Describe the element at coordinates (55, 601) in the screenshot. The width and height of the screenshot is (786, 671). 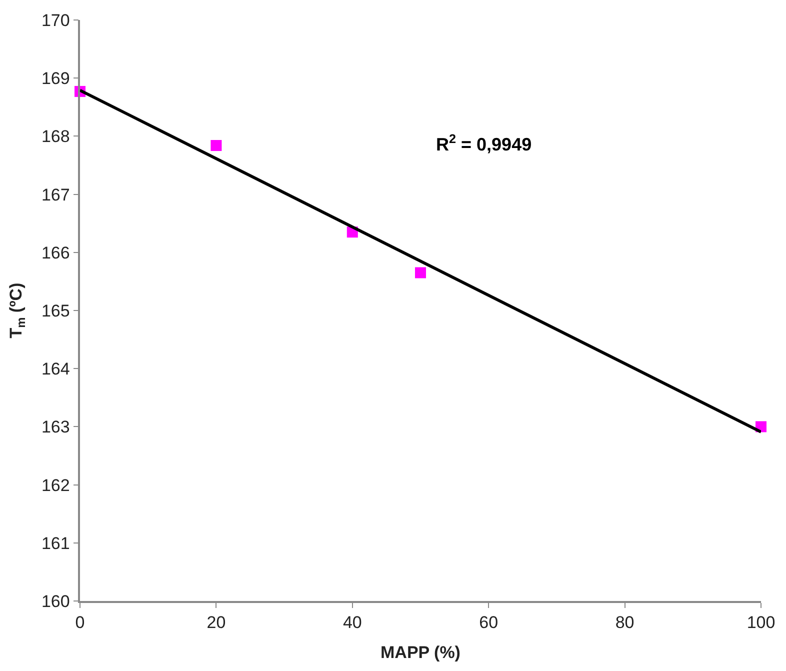
I see `y-tick-label: 160` at that location.